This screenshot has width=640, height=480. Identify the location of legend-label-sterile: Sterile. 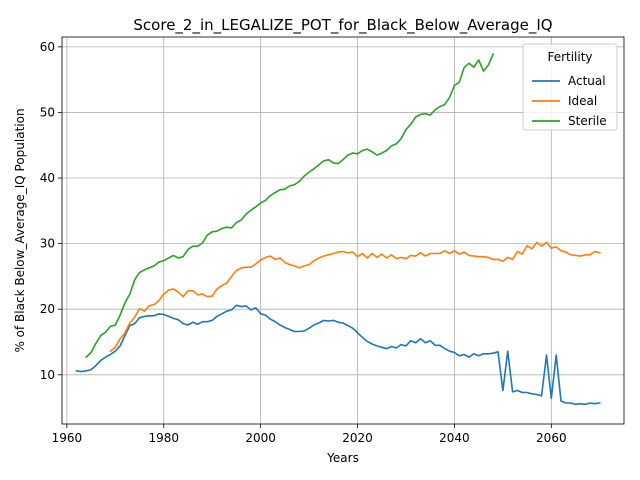
(587, 121).